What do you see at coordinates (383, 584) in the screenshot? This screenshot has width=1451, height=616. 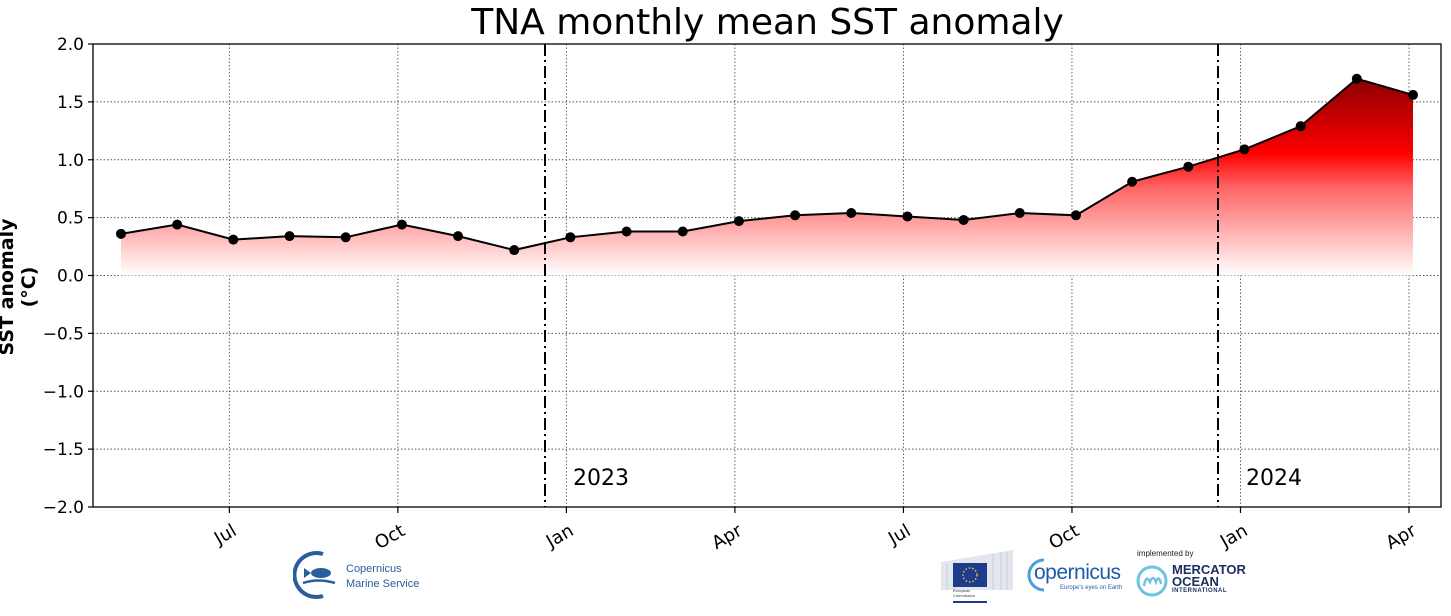 I see `cms-line-2: Marine Service` at bounding box center [383, 584].